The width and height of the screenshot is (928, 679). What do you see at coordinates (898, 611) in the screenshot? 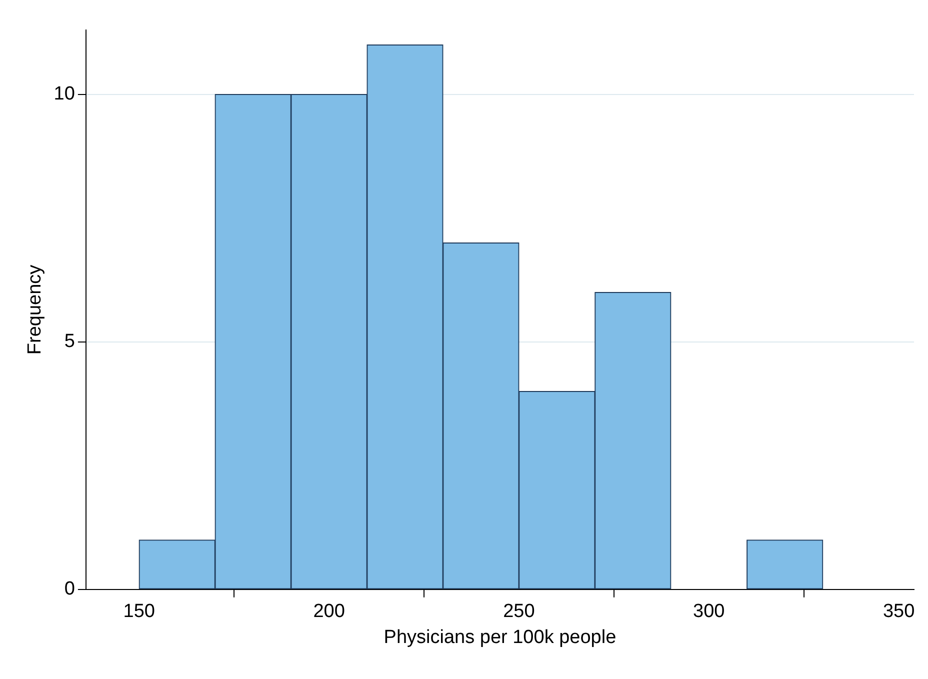
I see `x-tick-label: 350` at bounding box center [898, 611].